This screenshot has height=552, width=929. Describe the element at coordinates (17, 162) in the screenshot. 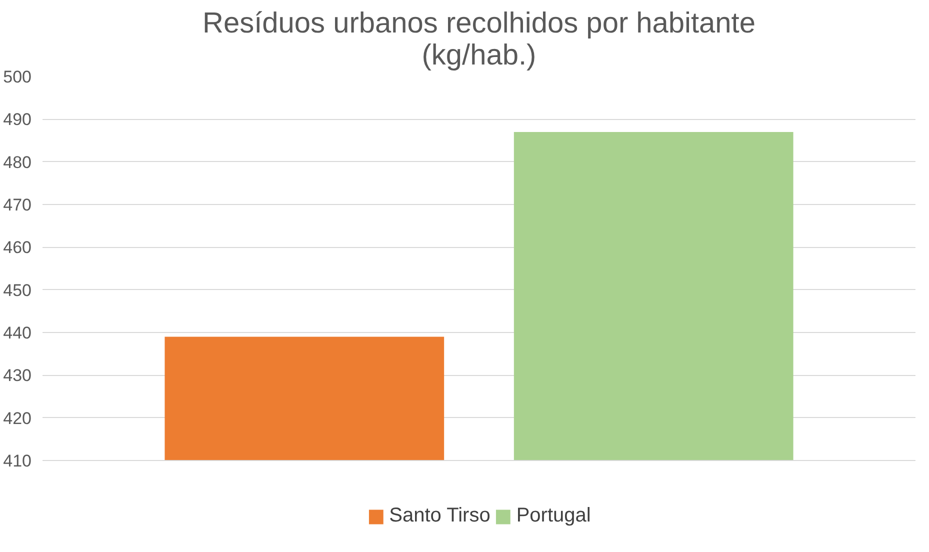

I see `y-tick-label: 480` at that location.